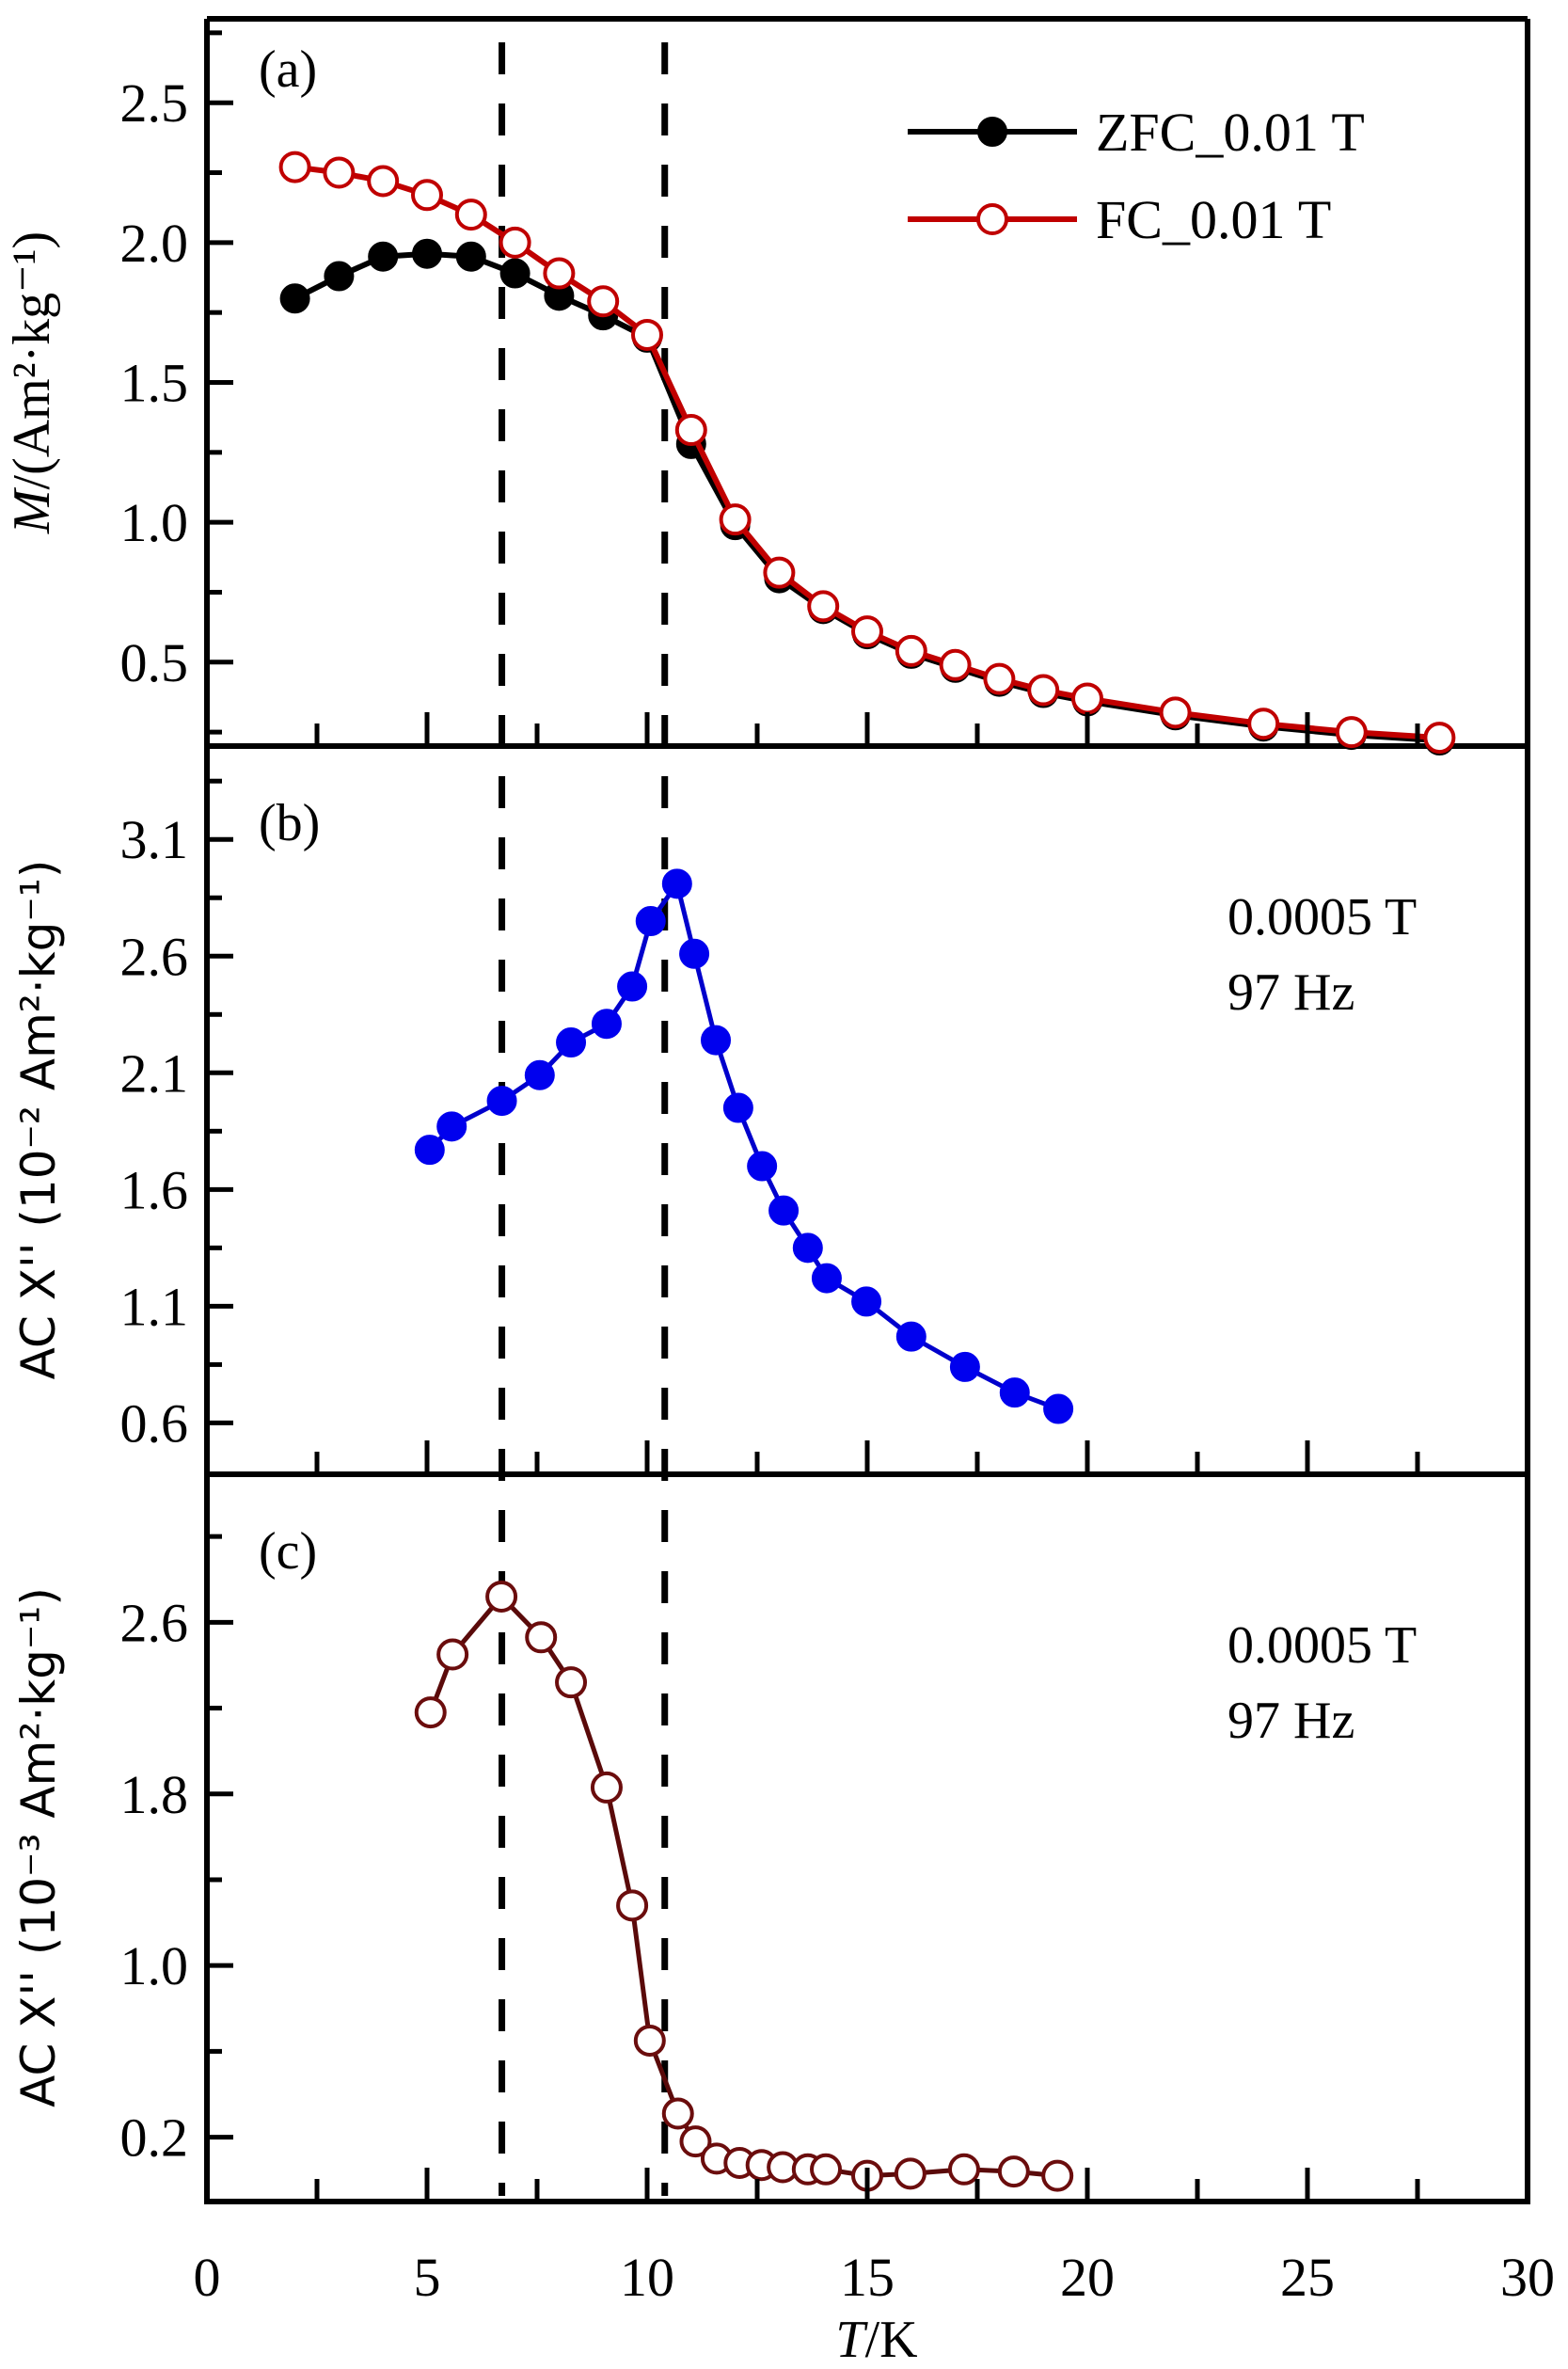  Describe the element at coordinates (38, 1847) in the screenshot. I see `y-axis-title-c: AC X'' (10⁻³ Am²·kg⁻¹)` at that location.